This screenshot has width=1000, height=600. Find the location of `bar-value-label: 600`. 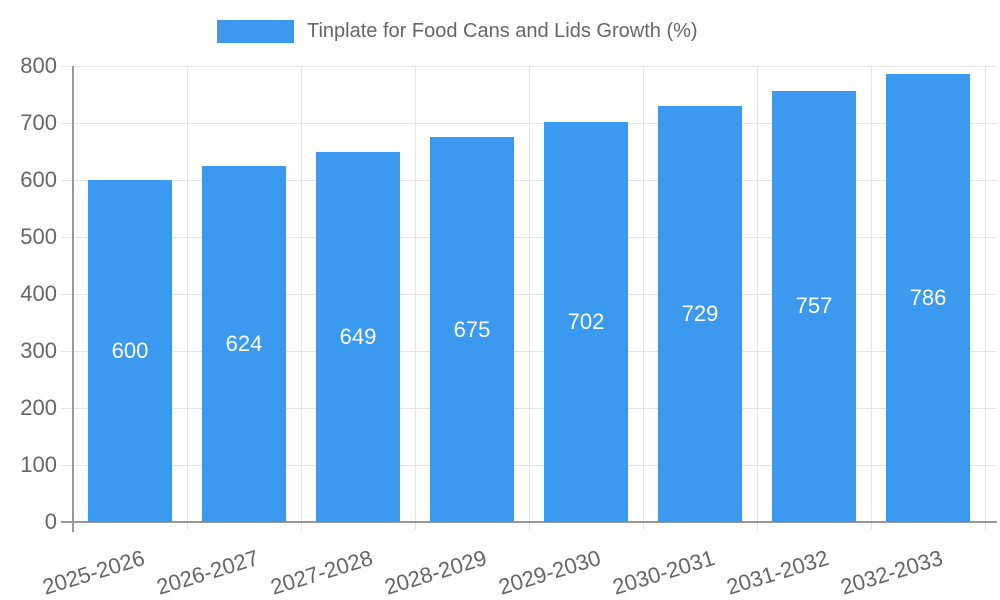

bar-value-label: 600 is located at coordinates (130, 350).